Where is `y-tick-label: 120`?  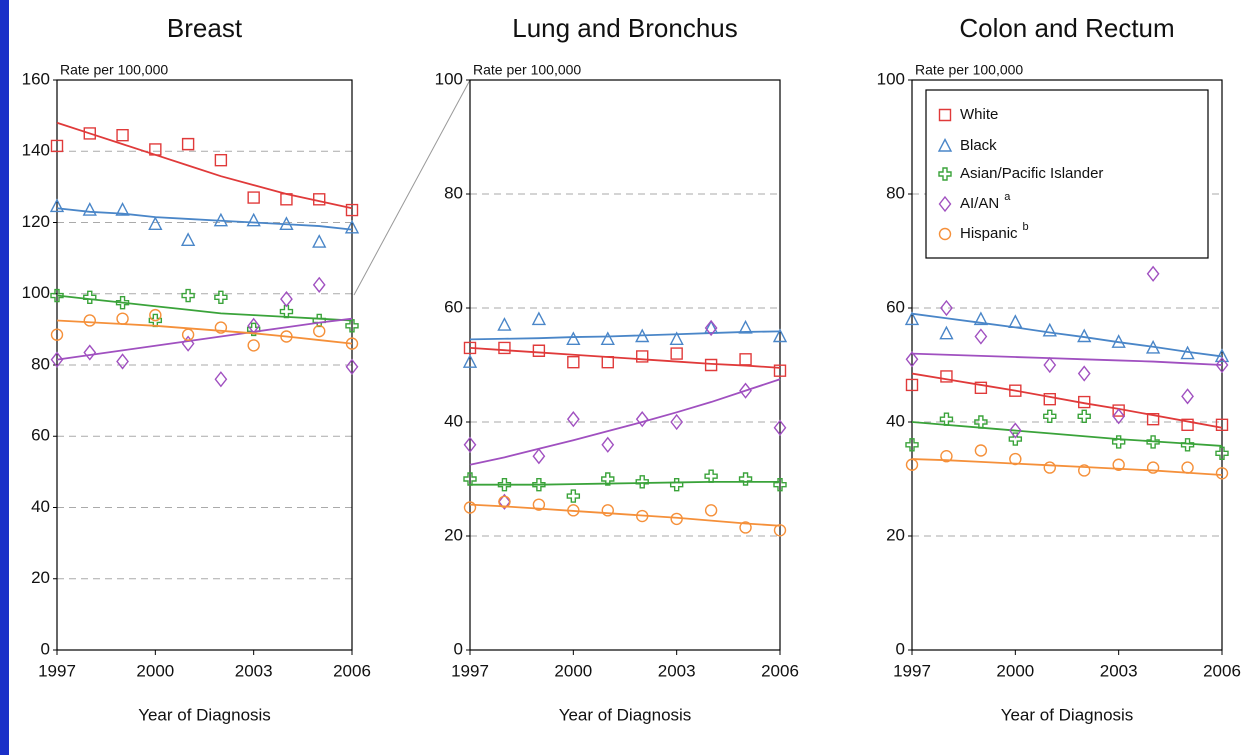
y-tick-label: 120 is located at coordinates (36, 221).